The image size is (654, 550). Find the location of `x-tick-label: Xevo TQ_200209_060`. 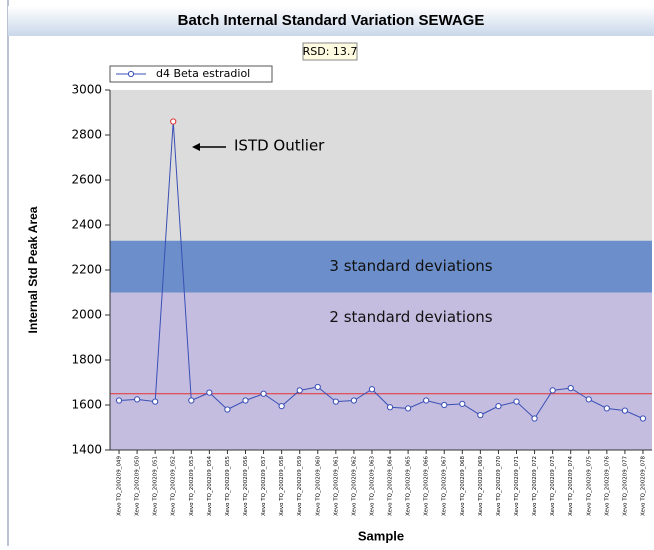

x-tick-label: Xevo TQ_200209_060 is located at coordinates (318, 486).